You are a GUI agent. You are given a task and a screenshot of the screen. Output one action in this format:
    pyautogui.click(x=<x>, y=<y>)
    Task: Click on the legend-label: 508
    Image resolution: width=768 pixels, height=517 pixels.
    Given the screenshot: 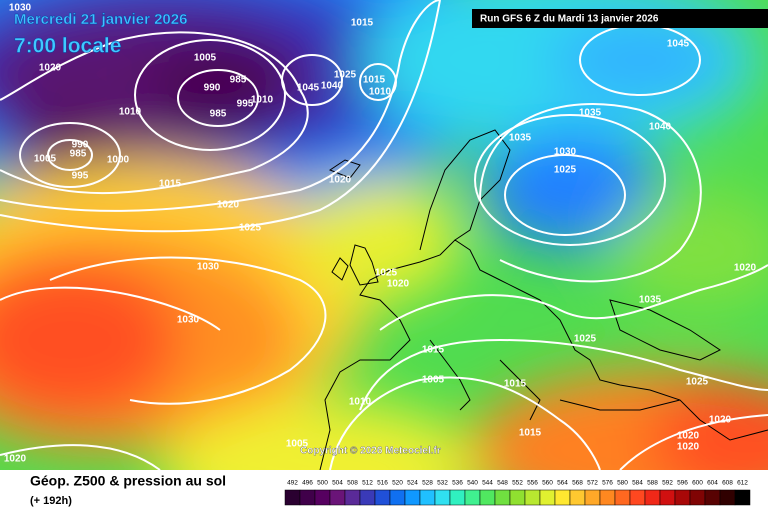 What is the action you would take?
    pyautogui.click(x=352, y=483)
    